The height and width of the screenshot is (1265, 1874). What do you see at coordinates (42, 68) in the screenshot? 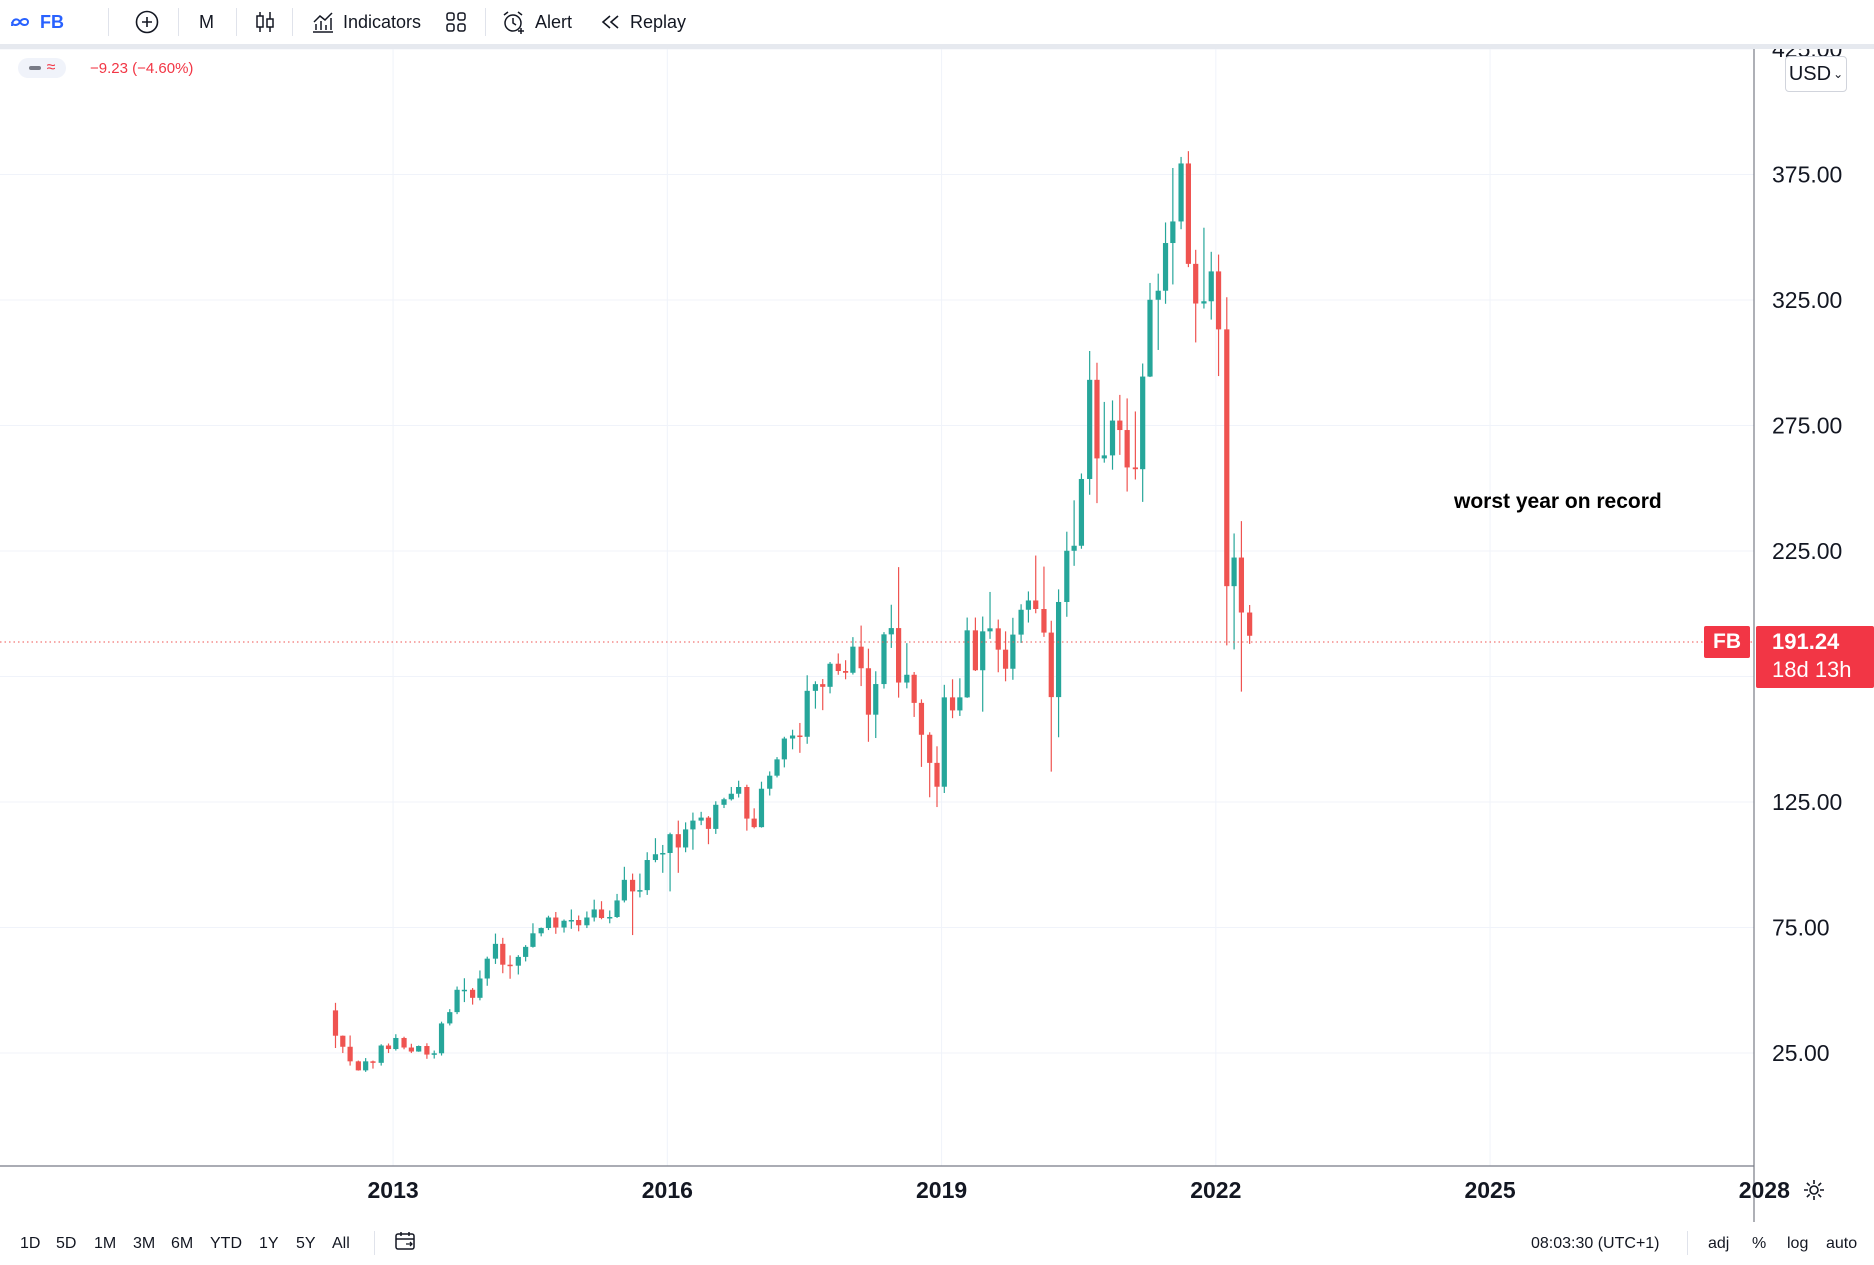
I see `legend-toggle: ≈` at bounding box center [42, 68].